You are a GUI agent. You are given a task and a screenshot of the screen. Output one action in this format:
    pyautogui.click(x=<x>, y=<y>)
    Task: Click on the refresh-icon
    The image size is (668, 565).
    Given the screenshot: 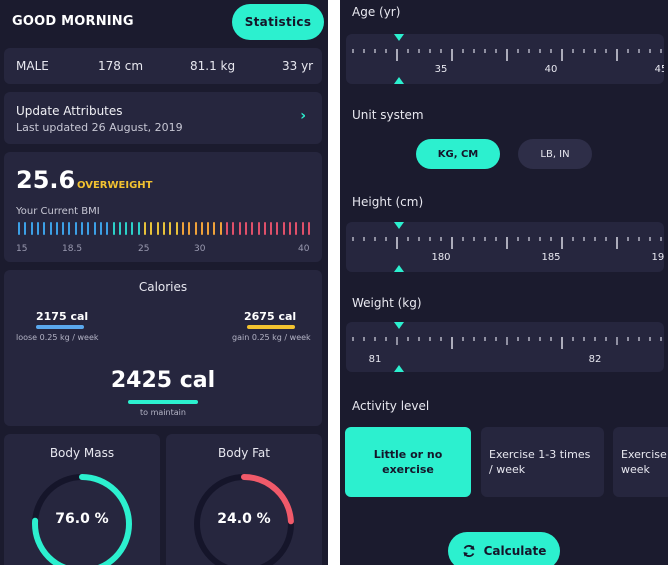 What is the action you would take?
    pyautogui.click(x=469, y=551)
    